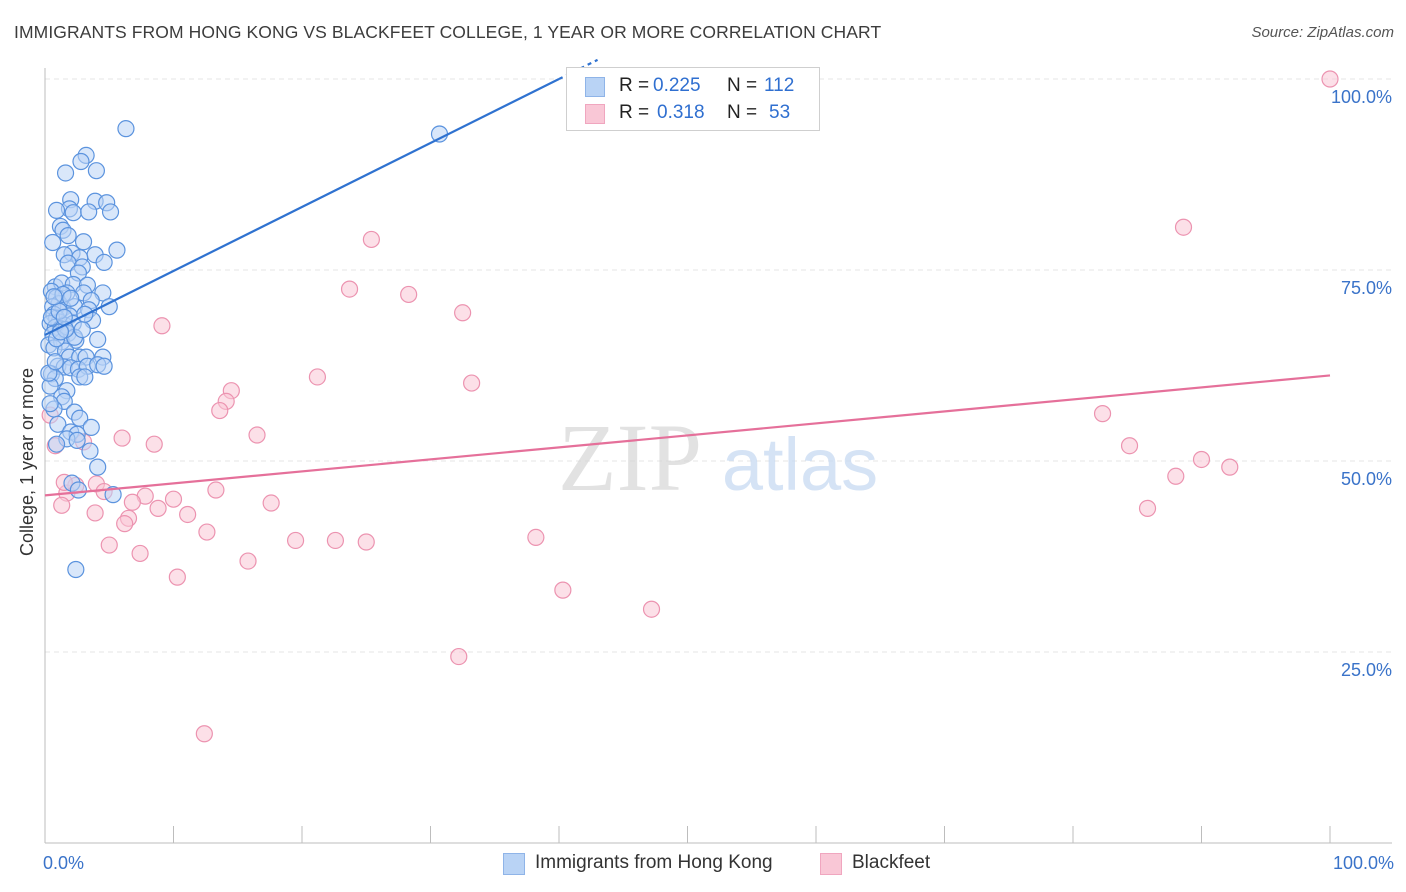 The height and width of the screenshot is (892, 1406). What do you see at coordinates (1322, 32) in the screenshot?
I see `source-label: Source: ZipAtlas.com` at bounding box center [1322, 32].